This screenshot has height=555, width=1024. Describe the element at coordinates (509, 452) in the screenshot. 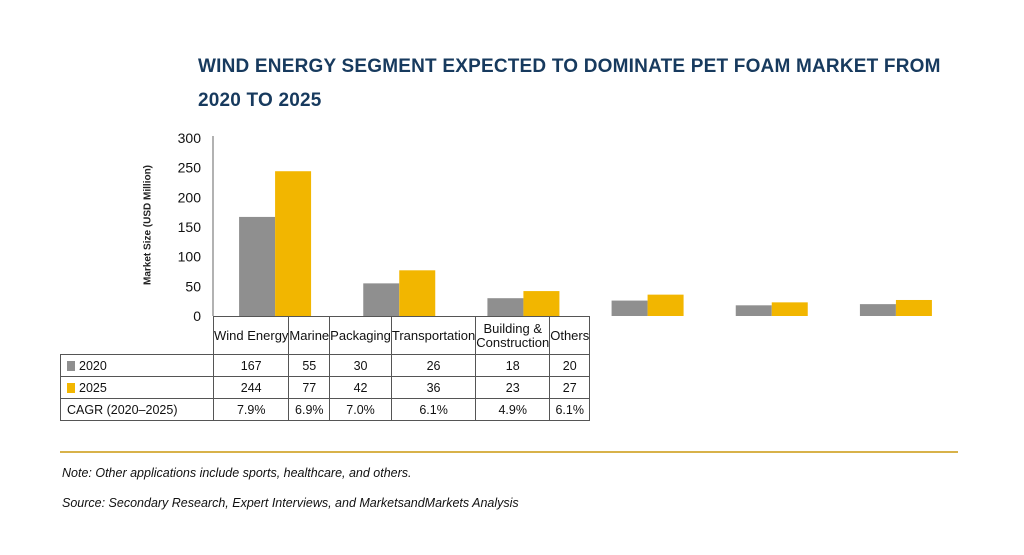

I see `separator-rule` at that location.